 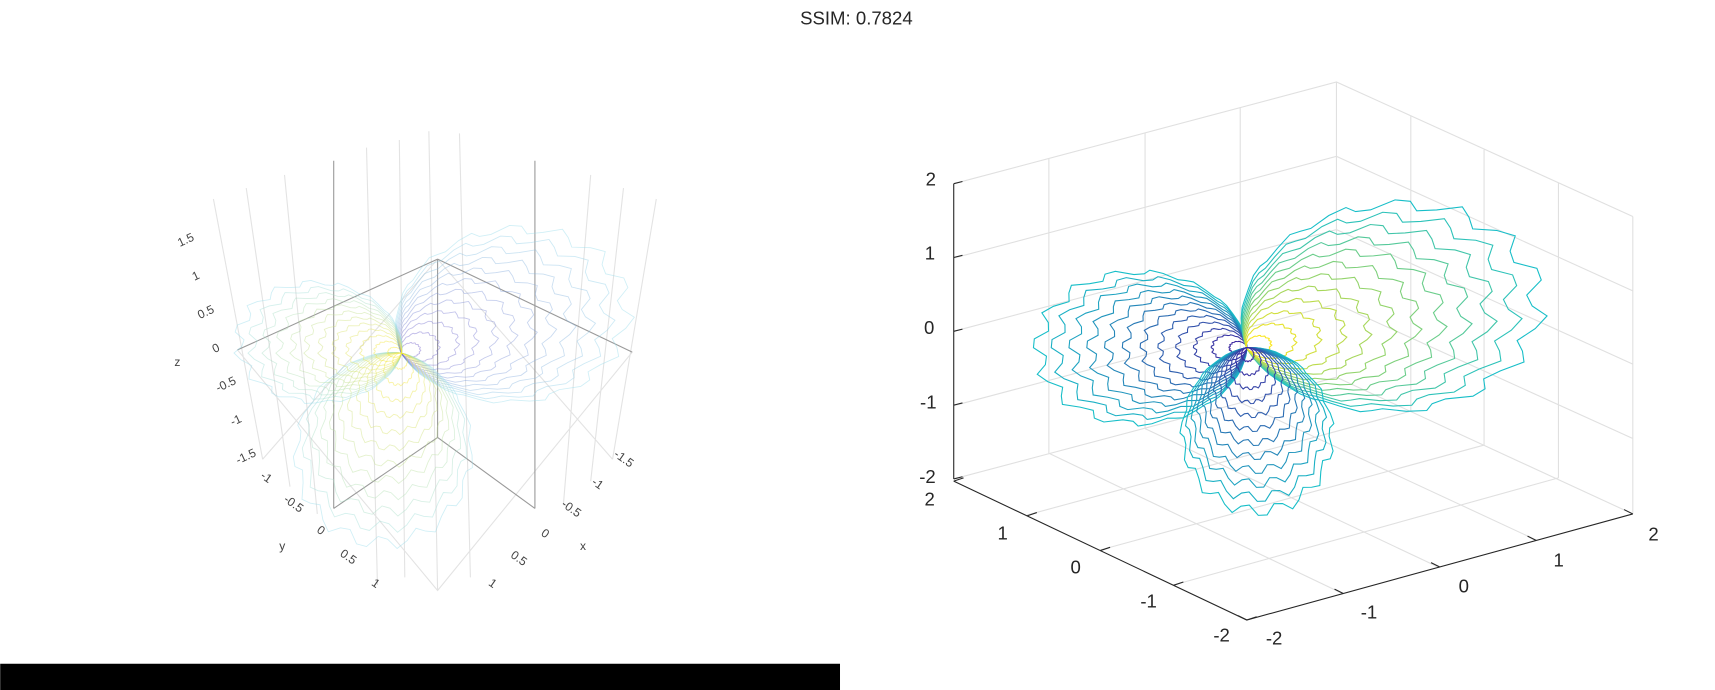 I want to click on left-axes, so click(x=435, y=334).